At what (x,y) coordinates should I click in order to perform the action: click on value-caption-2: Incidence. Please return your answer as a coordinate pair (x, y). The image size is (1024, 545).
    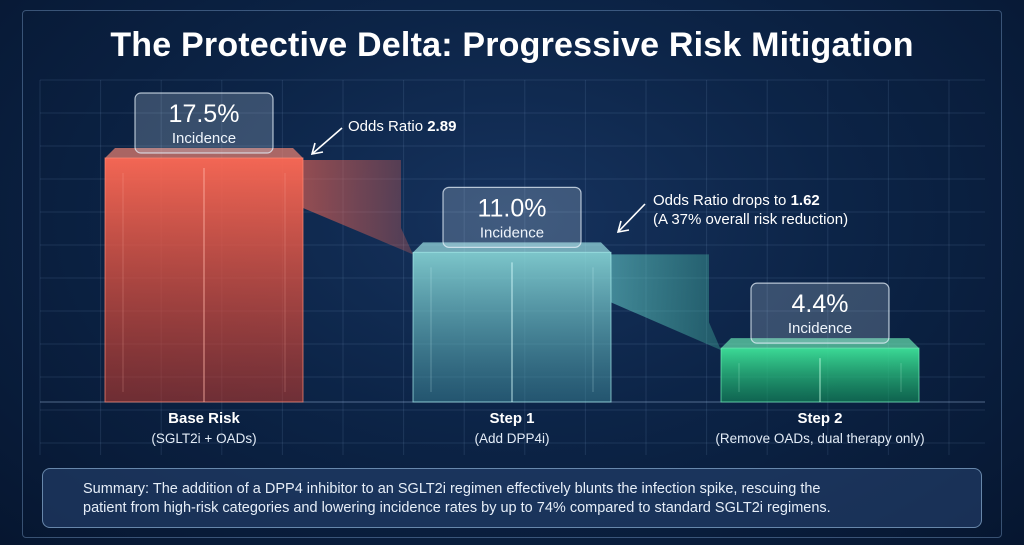
    Looking at the image, I should click on (512, 232).